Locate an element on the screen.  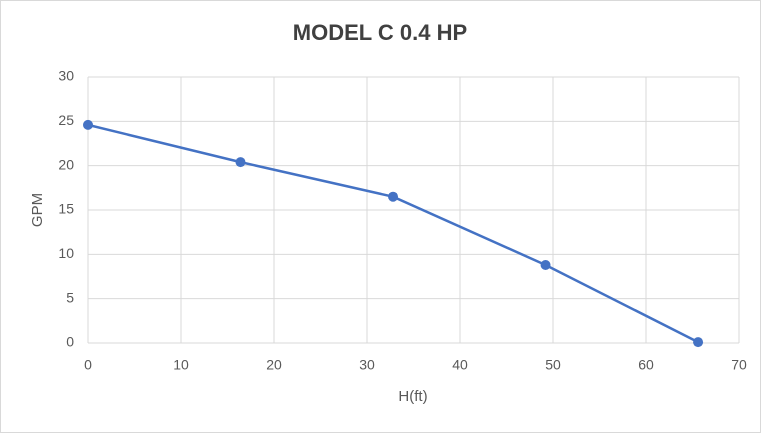
x-tick-label: 70 is located at coordinates (739, 365).